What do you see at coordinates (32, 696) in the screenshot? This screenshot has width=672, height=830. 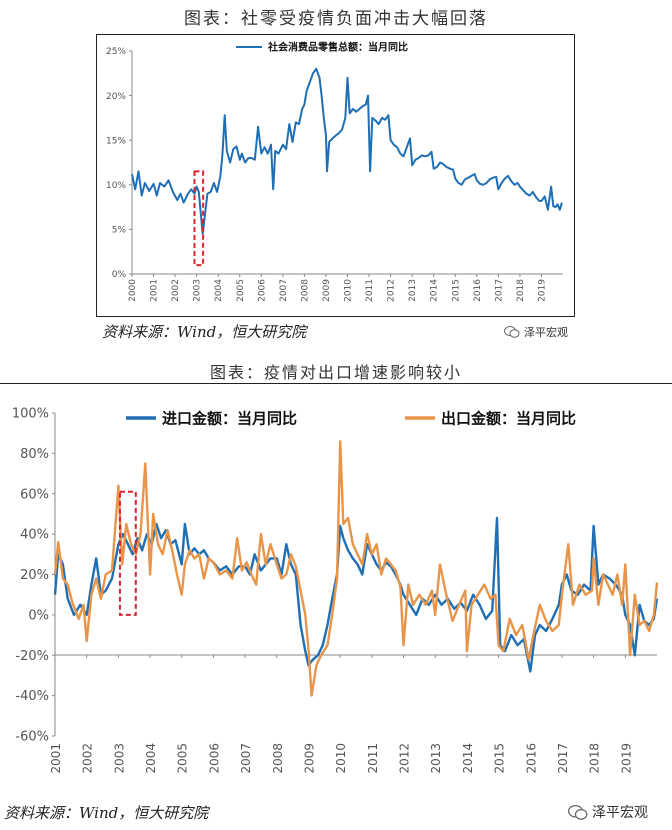 I see `chart2-y-tick-label: -40%` at bounding box center [32, 696].